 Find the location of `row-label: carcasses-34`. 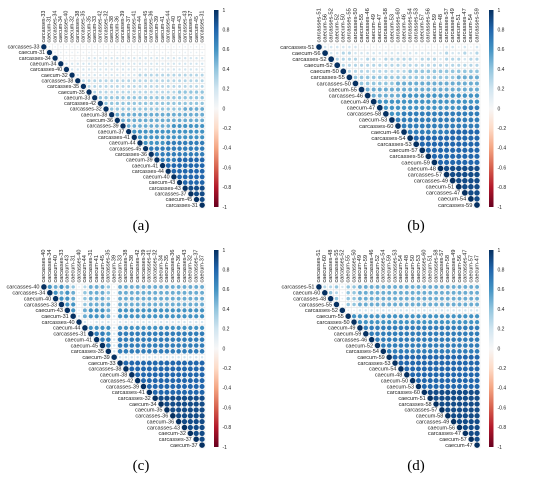

row-label: carcasses-34 is located at coordinates (35, 59).